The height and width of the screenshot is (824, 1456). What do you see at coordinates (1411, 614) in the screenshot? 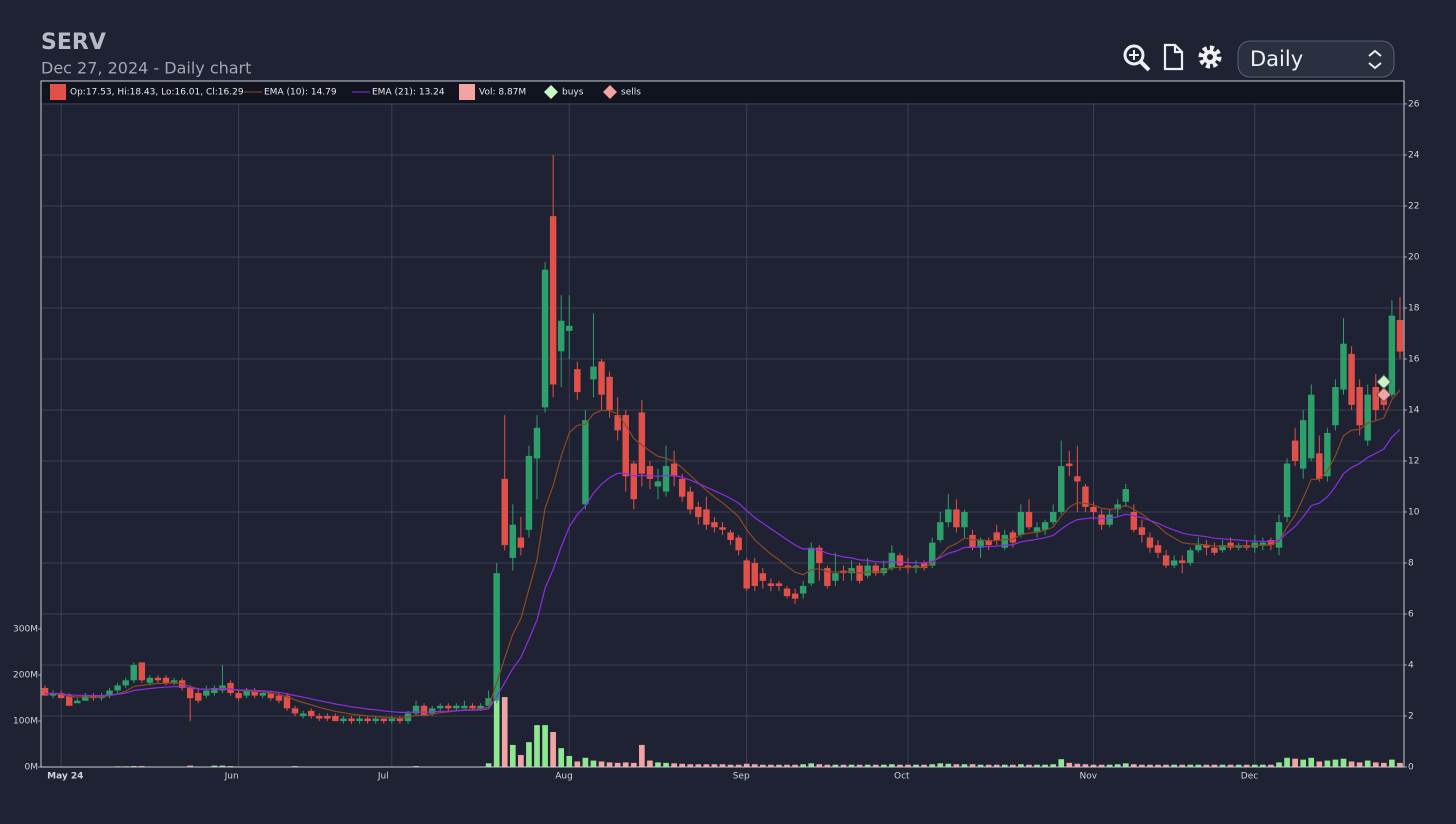
I see `y-tick-label: 6` at bounding box center [1411, 614].